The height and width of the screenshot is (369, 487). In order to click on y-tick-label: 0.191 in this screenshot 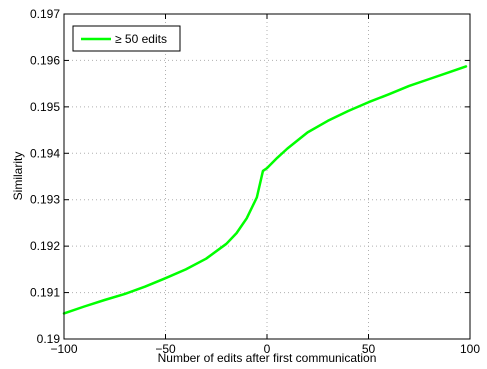, I will do `click(45, 293)`.